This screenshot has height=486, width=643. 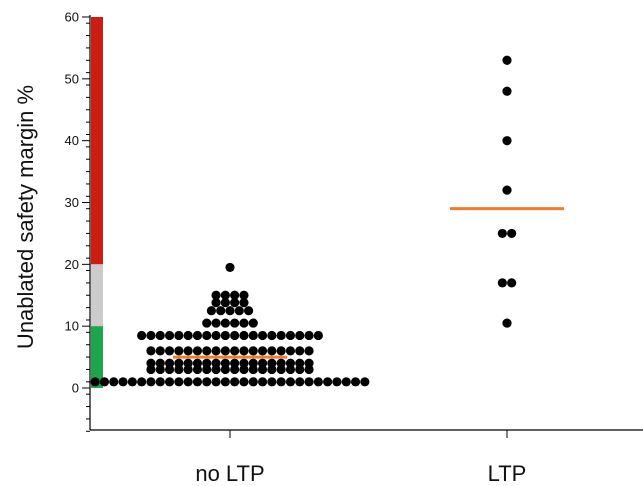 I want to click on x-tick-label: LTP, so click(x=507, y=473).